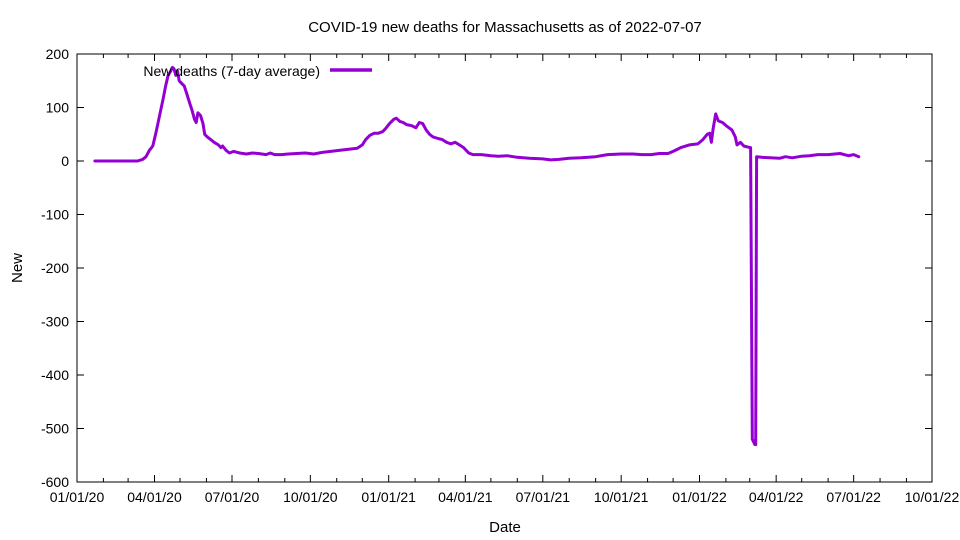  What do you see at coordinates (55, 215) in the screenshot?
I see `y-tick-label: -100` at bounding box center [55, 215].